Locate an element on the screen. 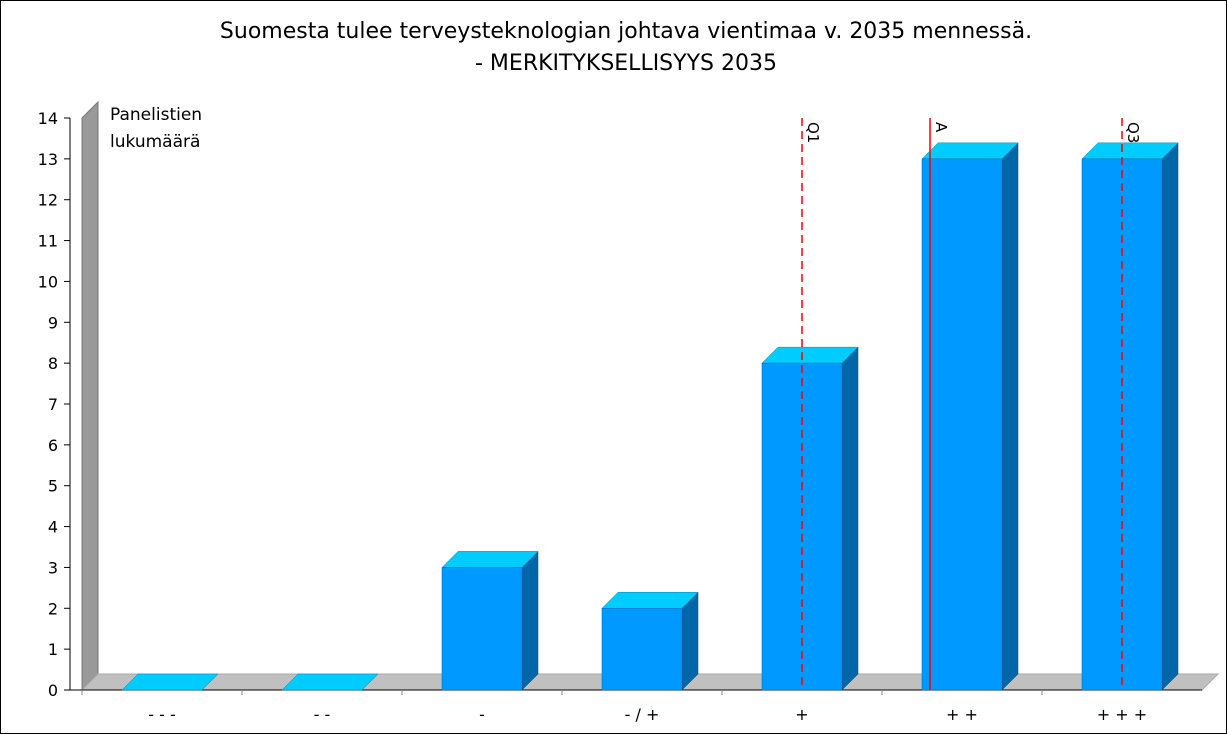 This screenshot has height=734, width=1227. x-tick-label: - - - is located at coordinates (162, 714).